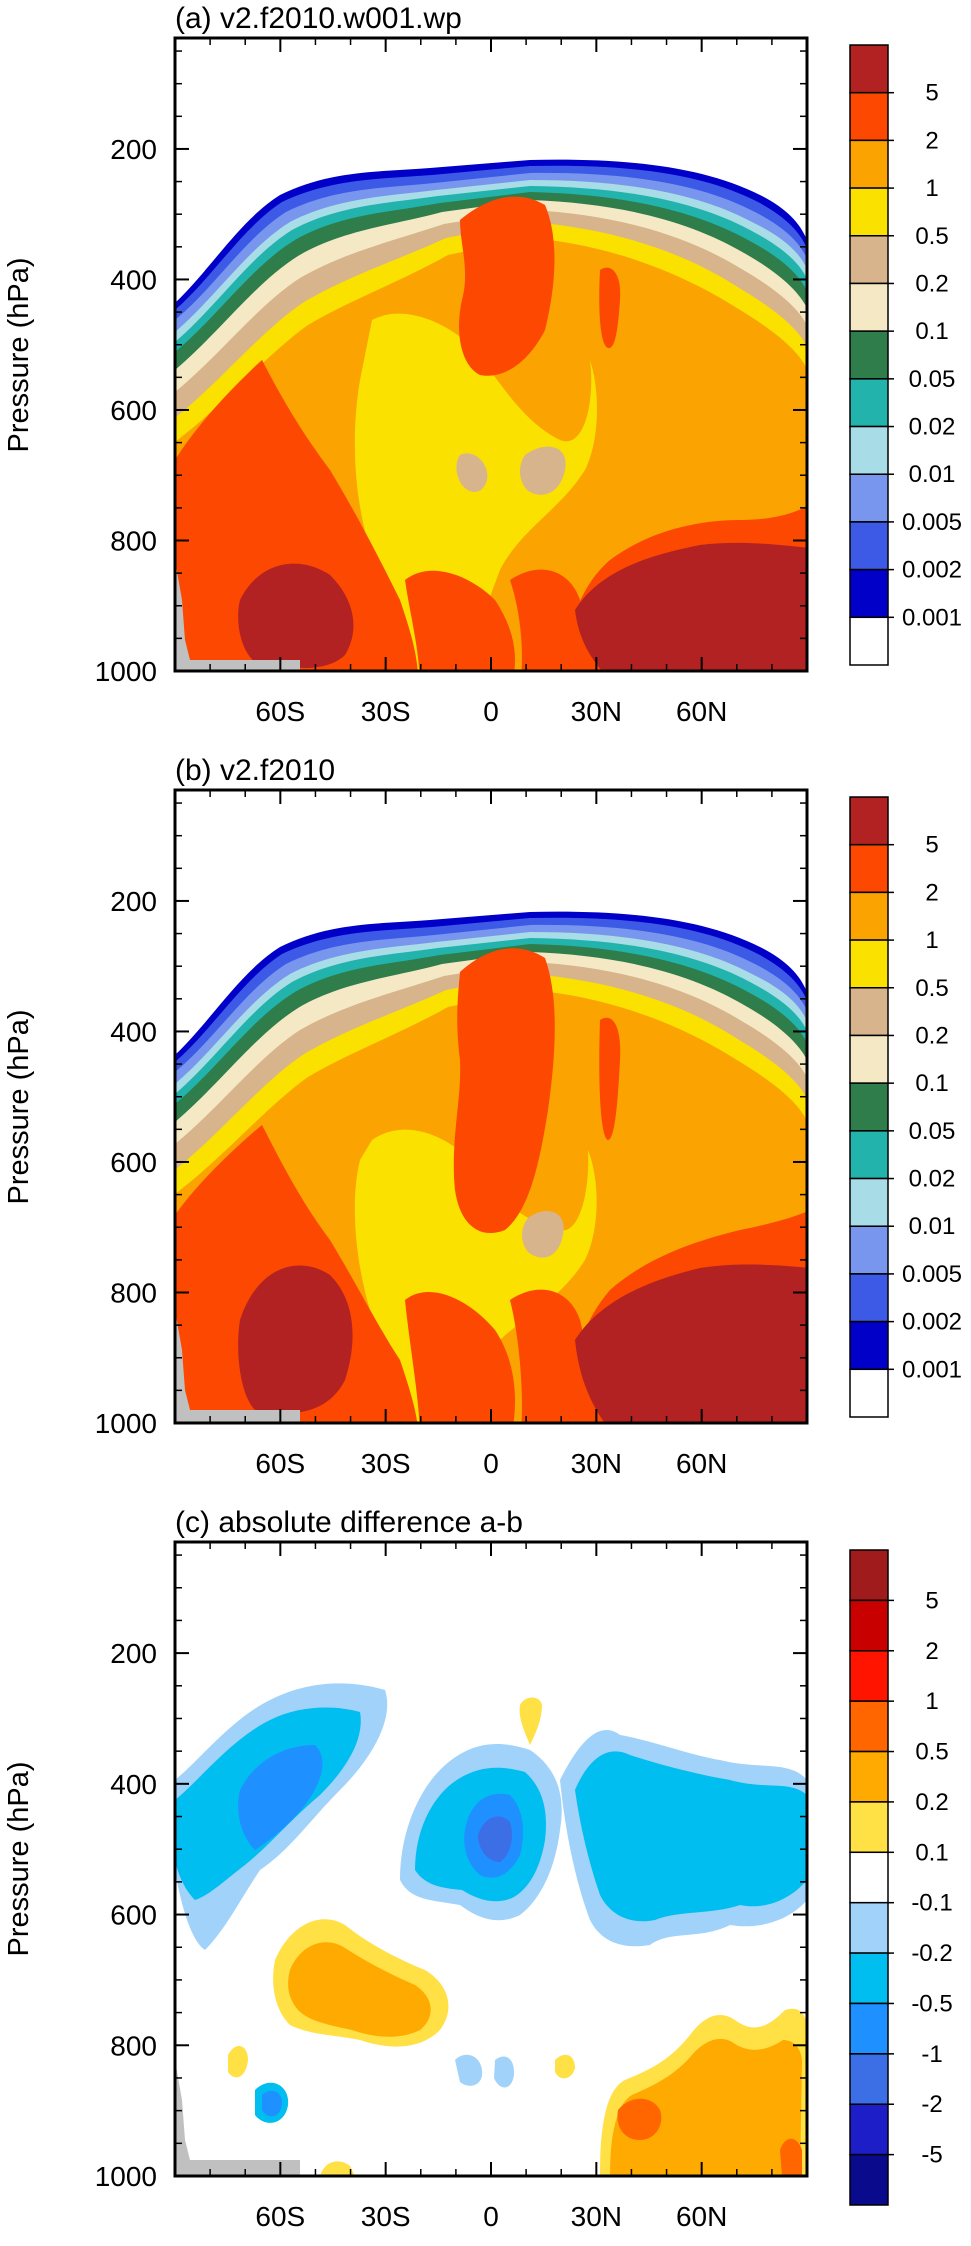 The image size is (971, 2246). Describe the element at coordinates (791, 2157) in the screenshot. I see `contour-band-0.5-right2` at that location.